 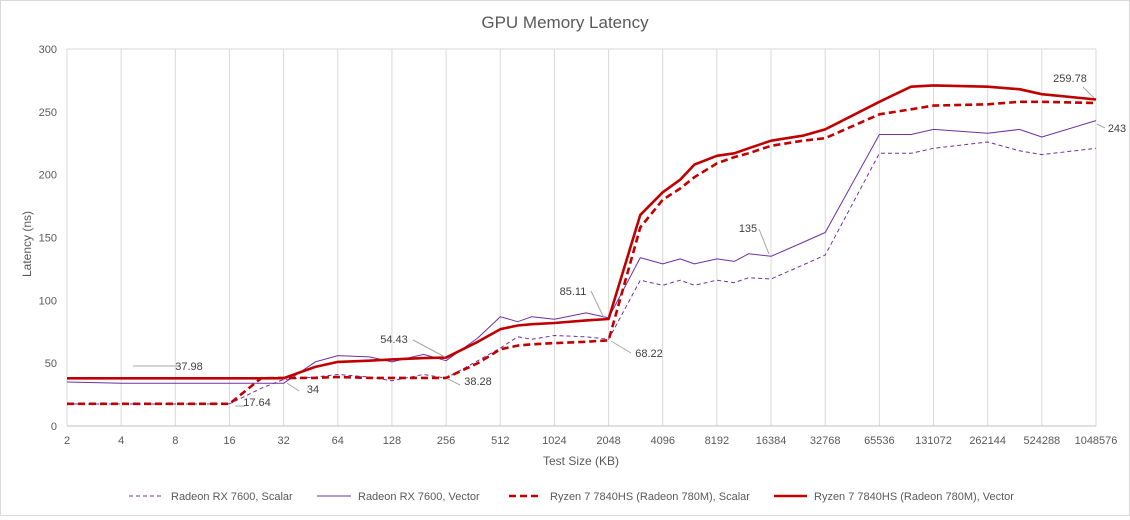 What do you see at coordinates (649, 354) in the screenshot?
I see `data-label: 68.22` at bounding box center [649, 354].